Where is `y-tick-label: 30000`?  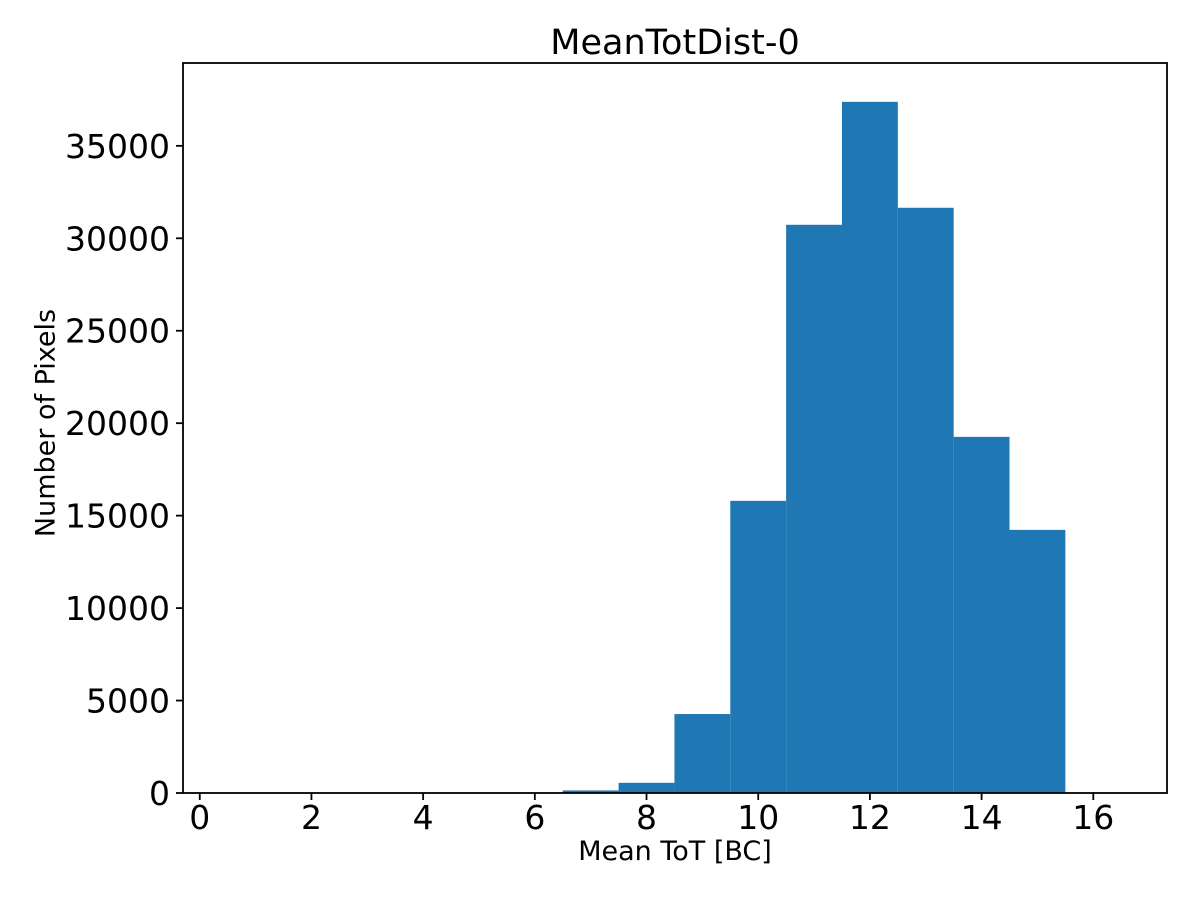
y-tick-label: 30000 is located at coordinates (117, 238).